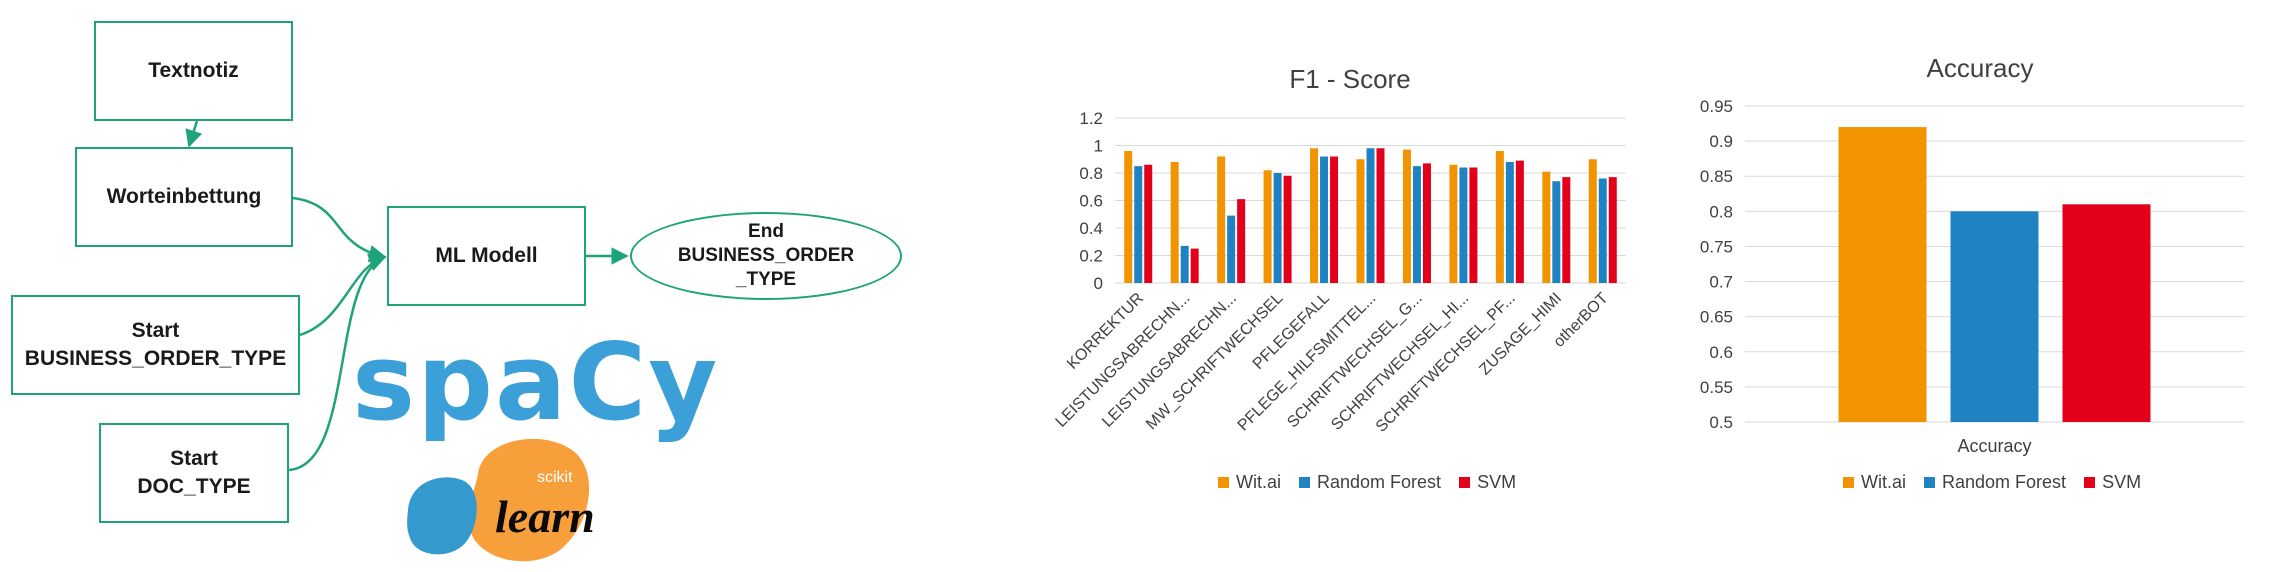 The width and height of the screenshot is (2269, 572). I want to click on acc-legend-wit: Wit.ai, so click(1874, 482).